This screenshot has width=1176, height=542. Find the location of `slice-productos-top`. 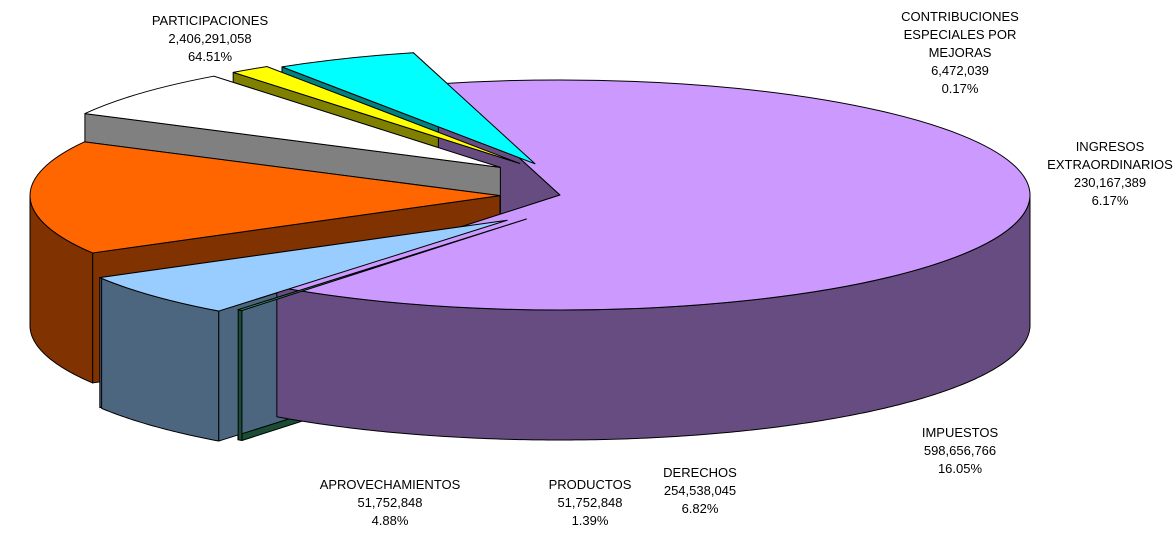

slice-productos-top is located at coordinates (376, 115).